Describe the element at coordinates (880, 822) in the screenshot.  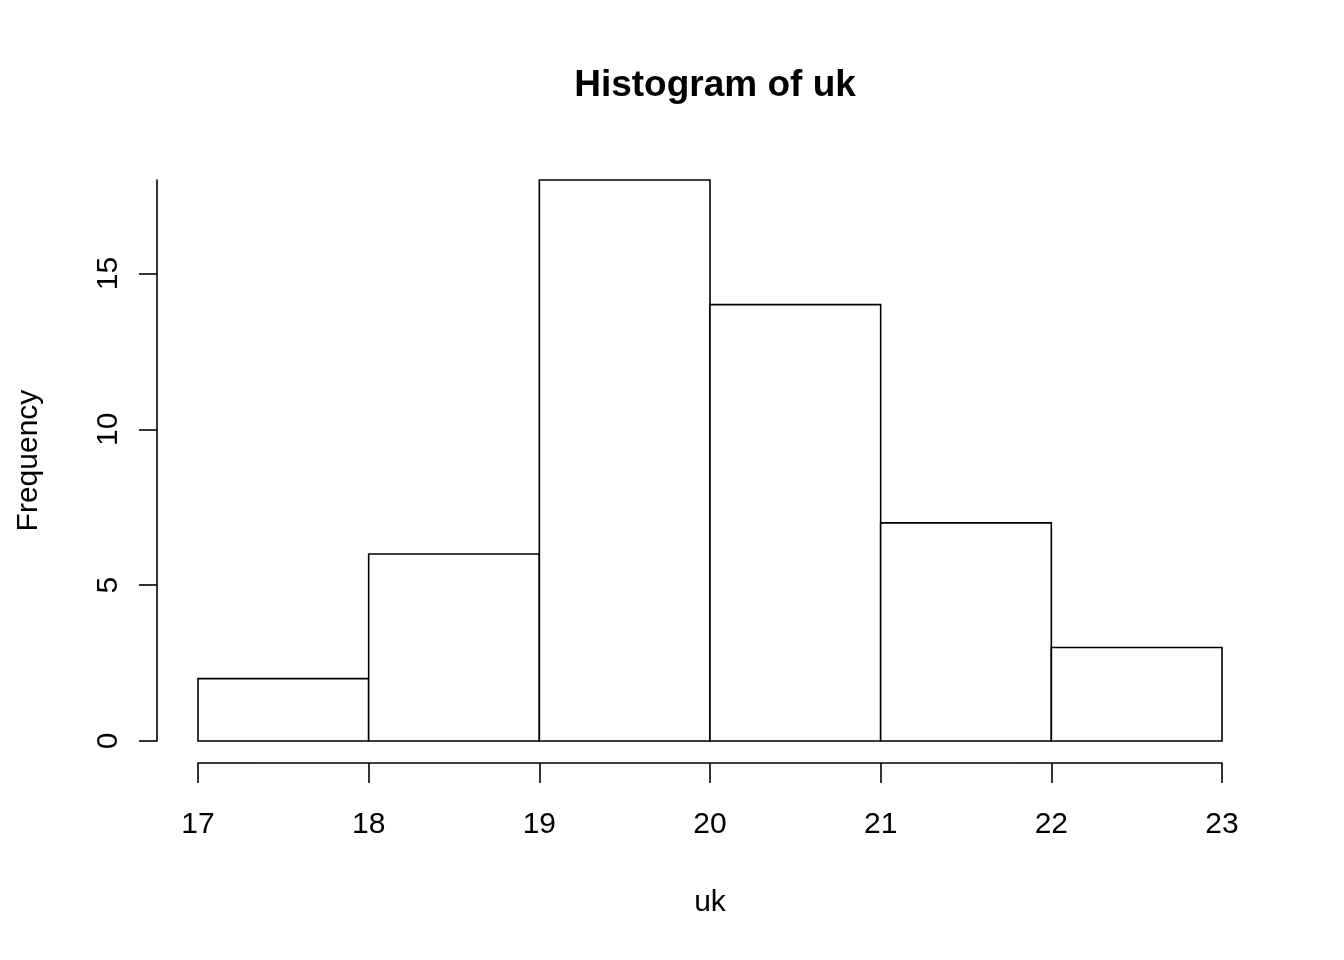
I see `x-tick-label: 21` at that location.